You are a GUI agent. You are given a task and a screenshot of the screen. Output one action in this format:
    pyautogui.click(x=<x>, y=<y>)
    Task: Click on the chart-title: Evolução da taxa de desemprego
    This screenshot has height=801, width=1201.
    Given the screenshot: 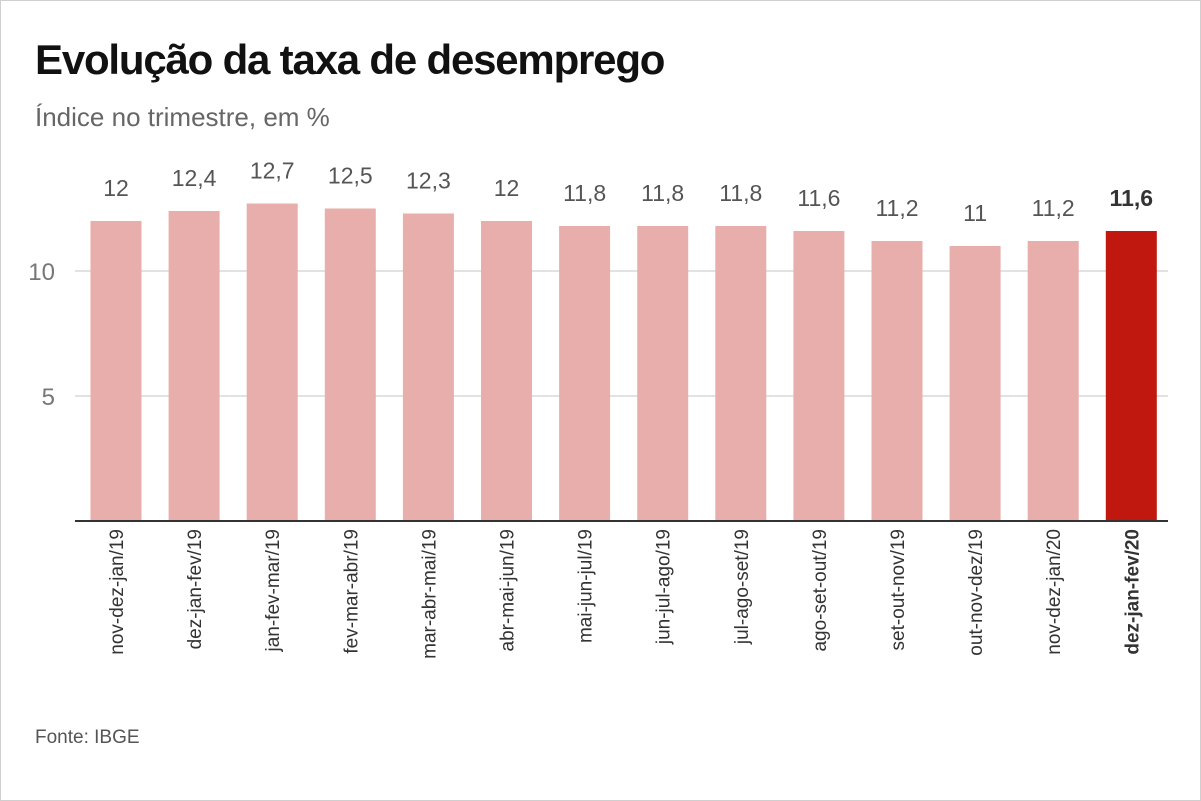 What is the action you would take?
    pyautogui.click(x=350, y=59)
    